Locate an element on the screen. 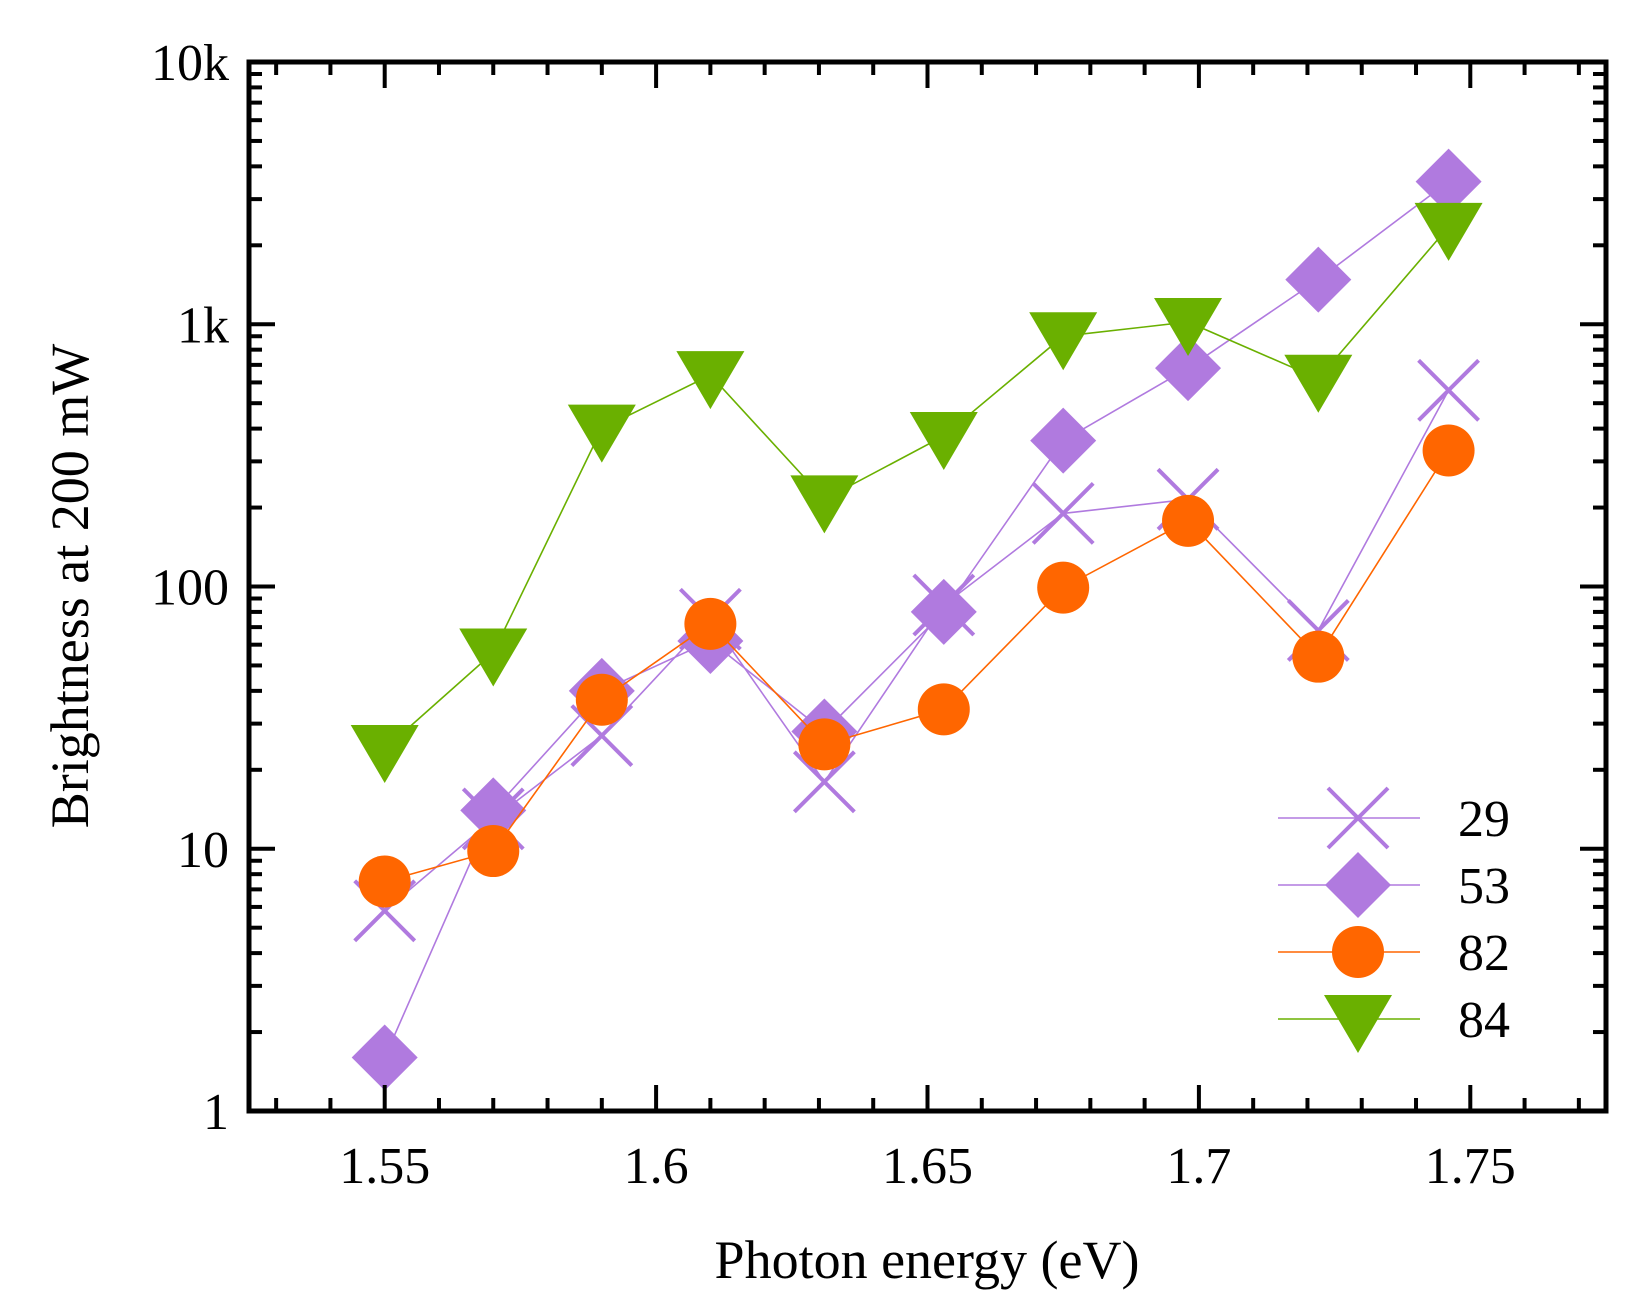  x-tick-label-1.75: 1.75 is located at coordinates (1470, 1166).